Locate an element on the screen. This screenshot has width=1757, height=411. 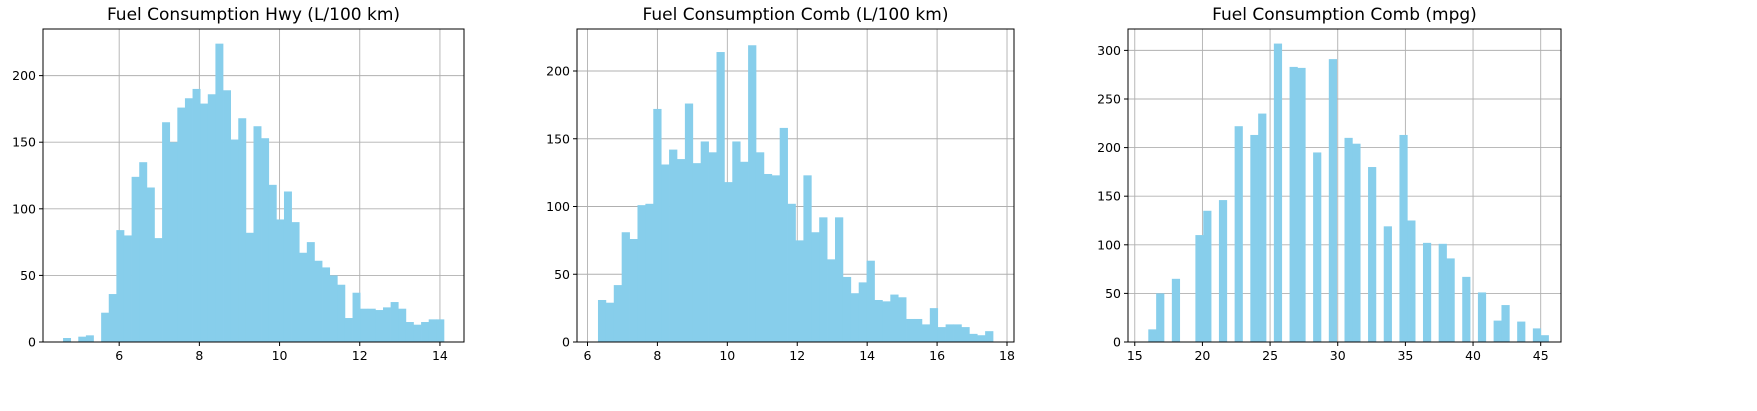
x-tick-label: 15 is located at coordinates (1135, 355).